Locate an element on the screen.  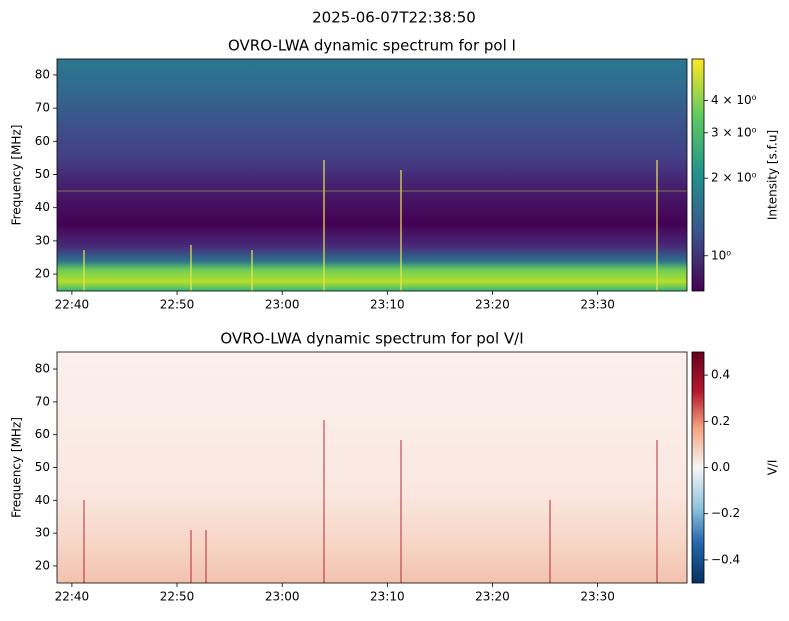
colorbar-tick-label: −0.2 is located at coordinates (725, 513).